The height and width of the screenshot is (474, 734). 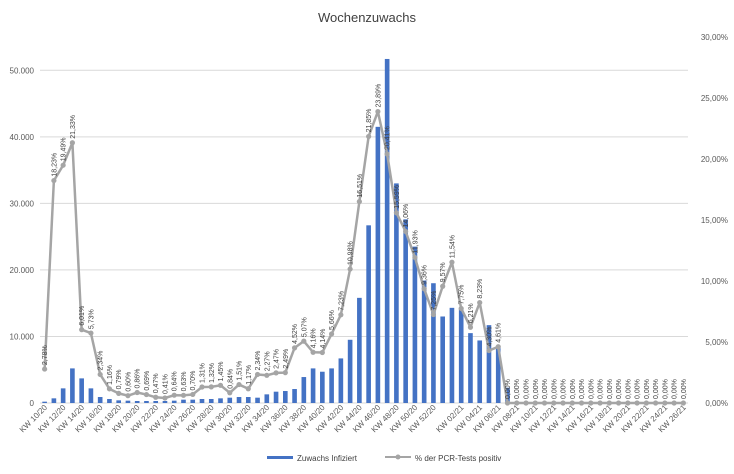 What do you see at coordinates (341, 301) in the screenshot?
I see `data-label: 7,23%` at bounding box center [341, 301].